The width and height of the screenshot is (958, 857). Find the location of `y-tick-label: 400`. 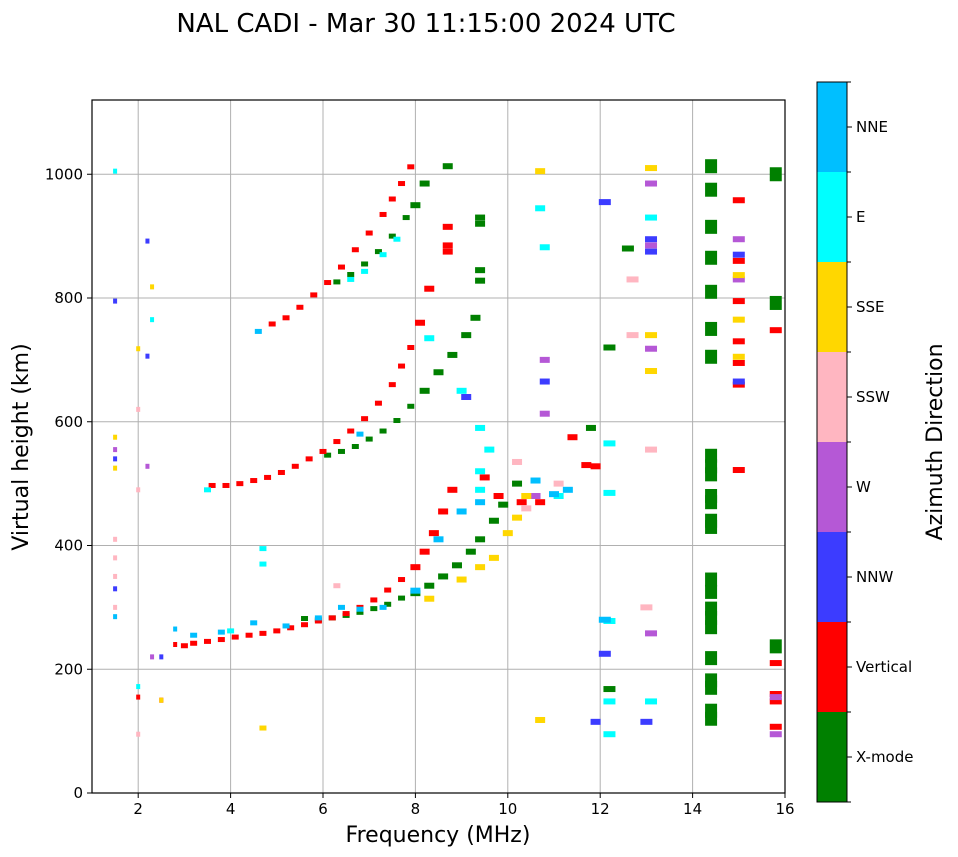

y-tick-label: 400 is located at coordinates (68, 546).